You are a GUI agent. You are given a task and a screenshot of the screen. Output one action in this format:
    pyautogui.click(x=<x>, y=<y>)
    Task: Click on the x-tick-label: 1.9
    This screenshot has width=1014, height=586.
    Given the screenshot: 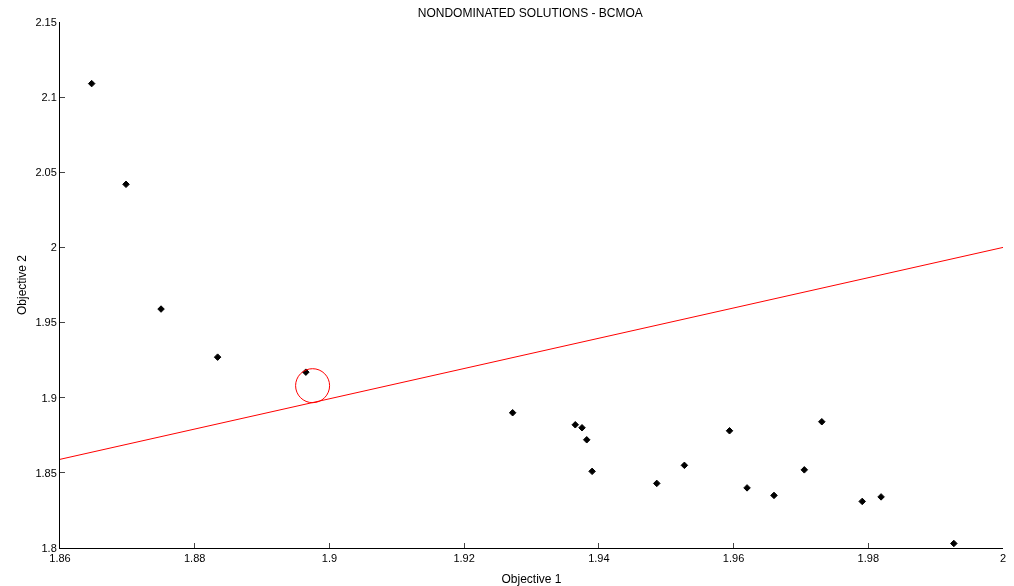 What is the action you would take?
    pyautogui.click(x=329, y=558)
    